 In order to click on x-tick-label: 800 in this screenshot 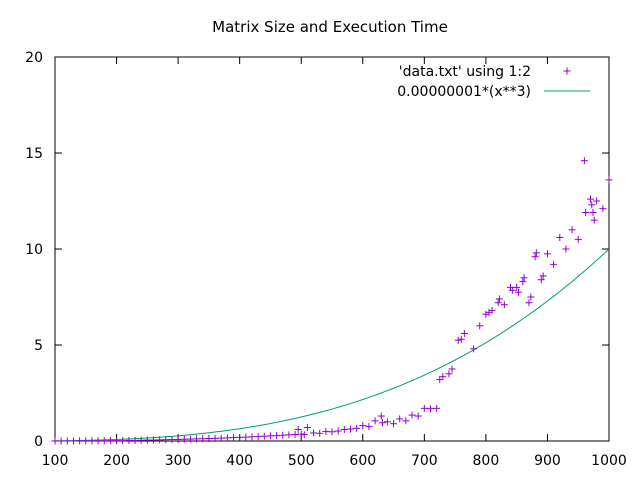, I will do `click(486, 461)`.